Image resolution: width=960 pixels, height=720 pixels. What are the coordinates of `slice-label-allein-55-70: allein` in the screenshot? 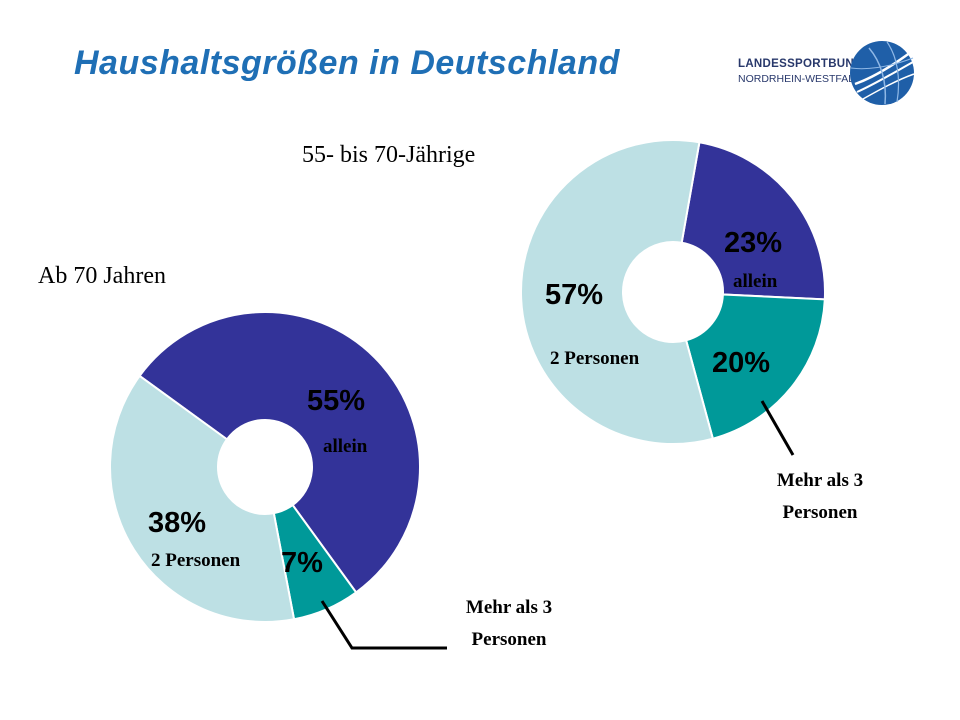 It's located at (755, 281).